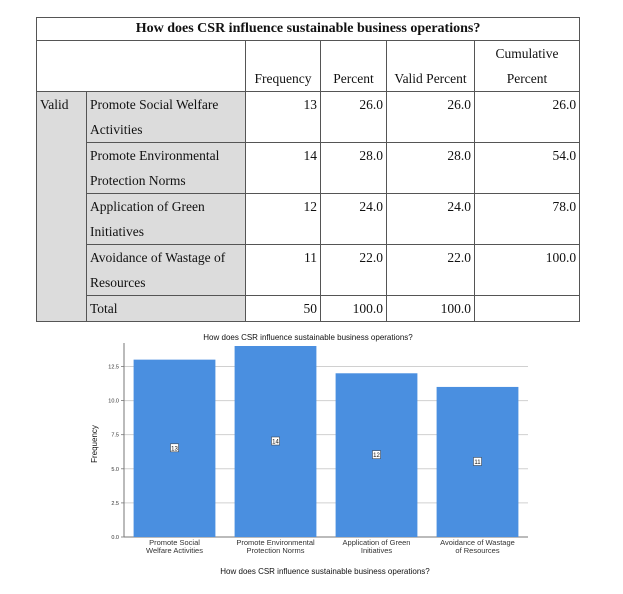 The image size is (623, 594). Describe the element at coordinates (166, 308) in the screenshot. I see `total-label: Total` at that location.